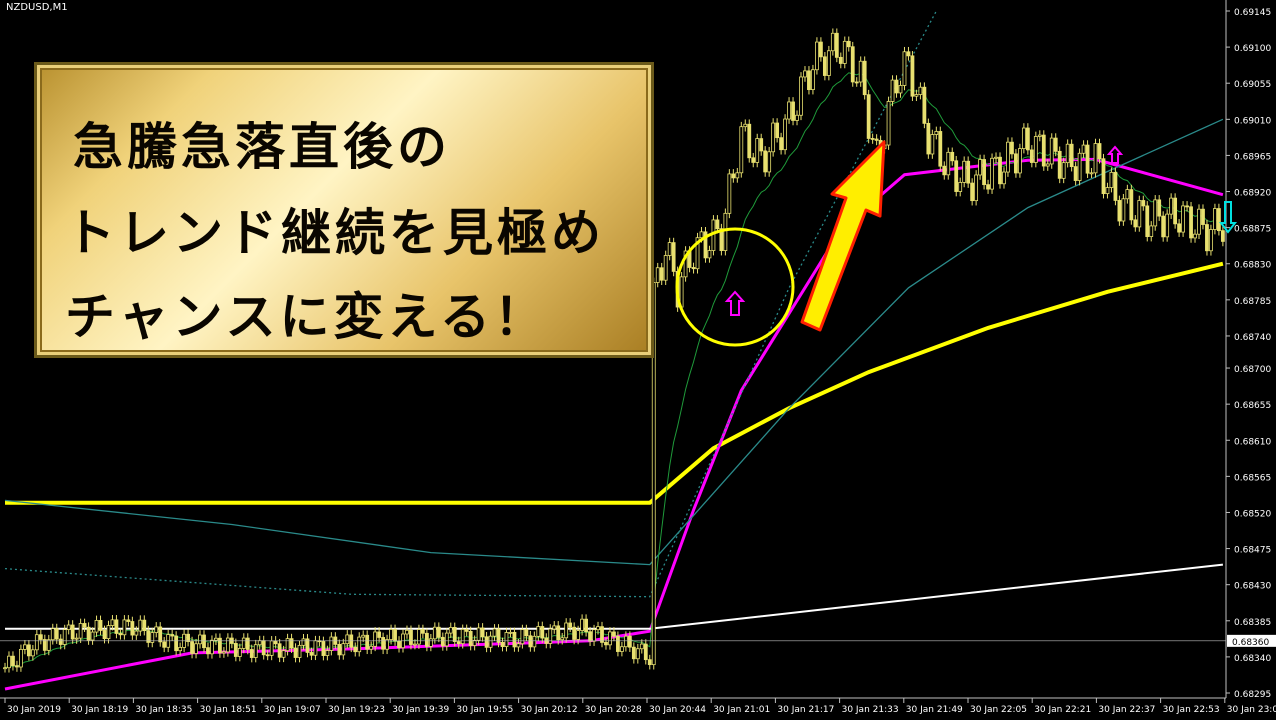  I want to click on y-tick-label: 0.69055, so click(1252, 85).